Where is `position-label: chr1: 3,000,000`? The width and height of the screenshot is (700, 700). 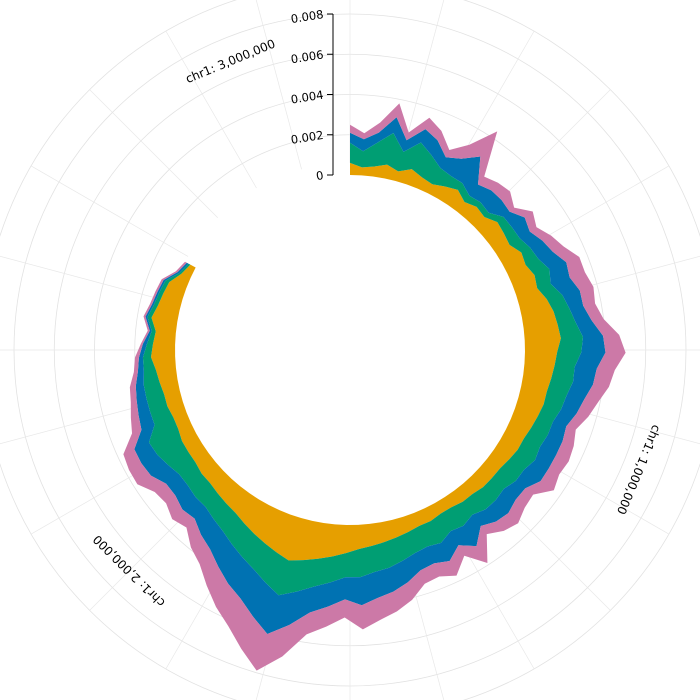
position-label: chr1: 3,000,000 is located at coordinates (231, 62).